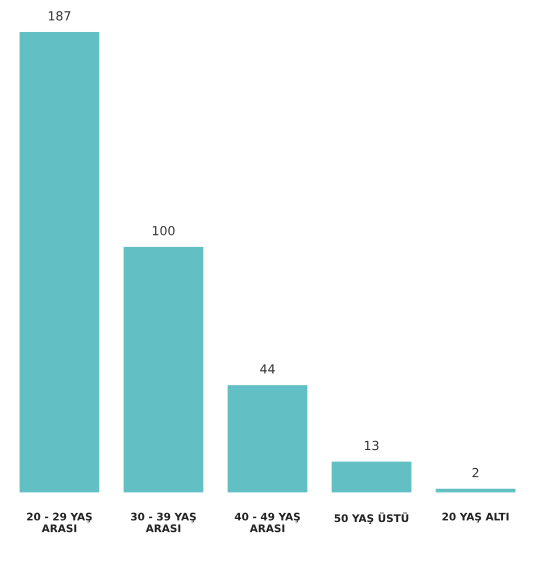 The image size is (535, 570). I want to click on x-tick-label: 20 YAŞ ALTI, so click(475, 517).